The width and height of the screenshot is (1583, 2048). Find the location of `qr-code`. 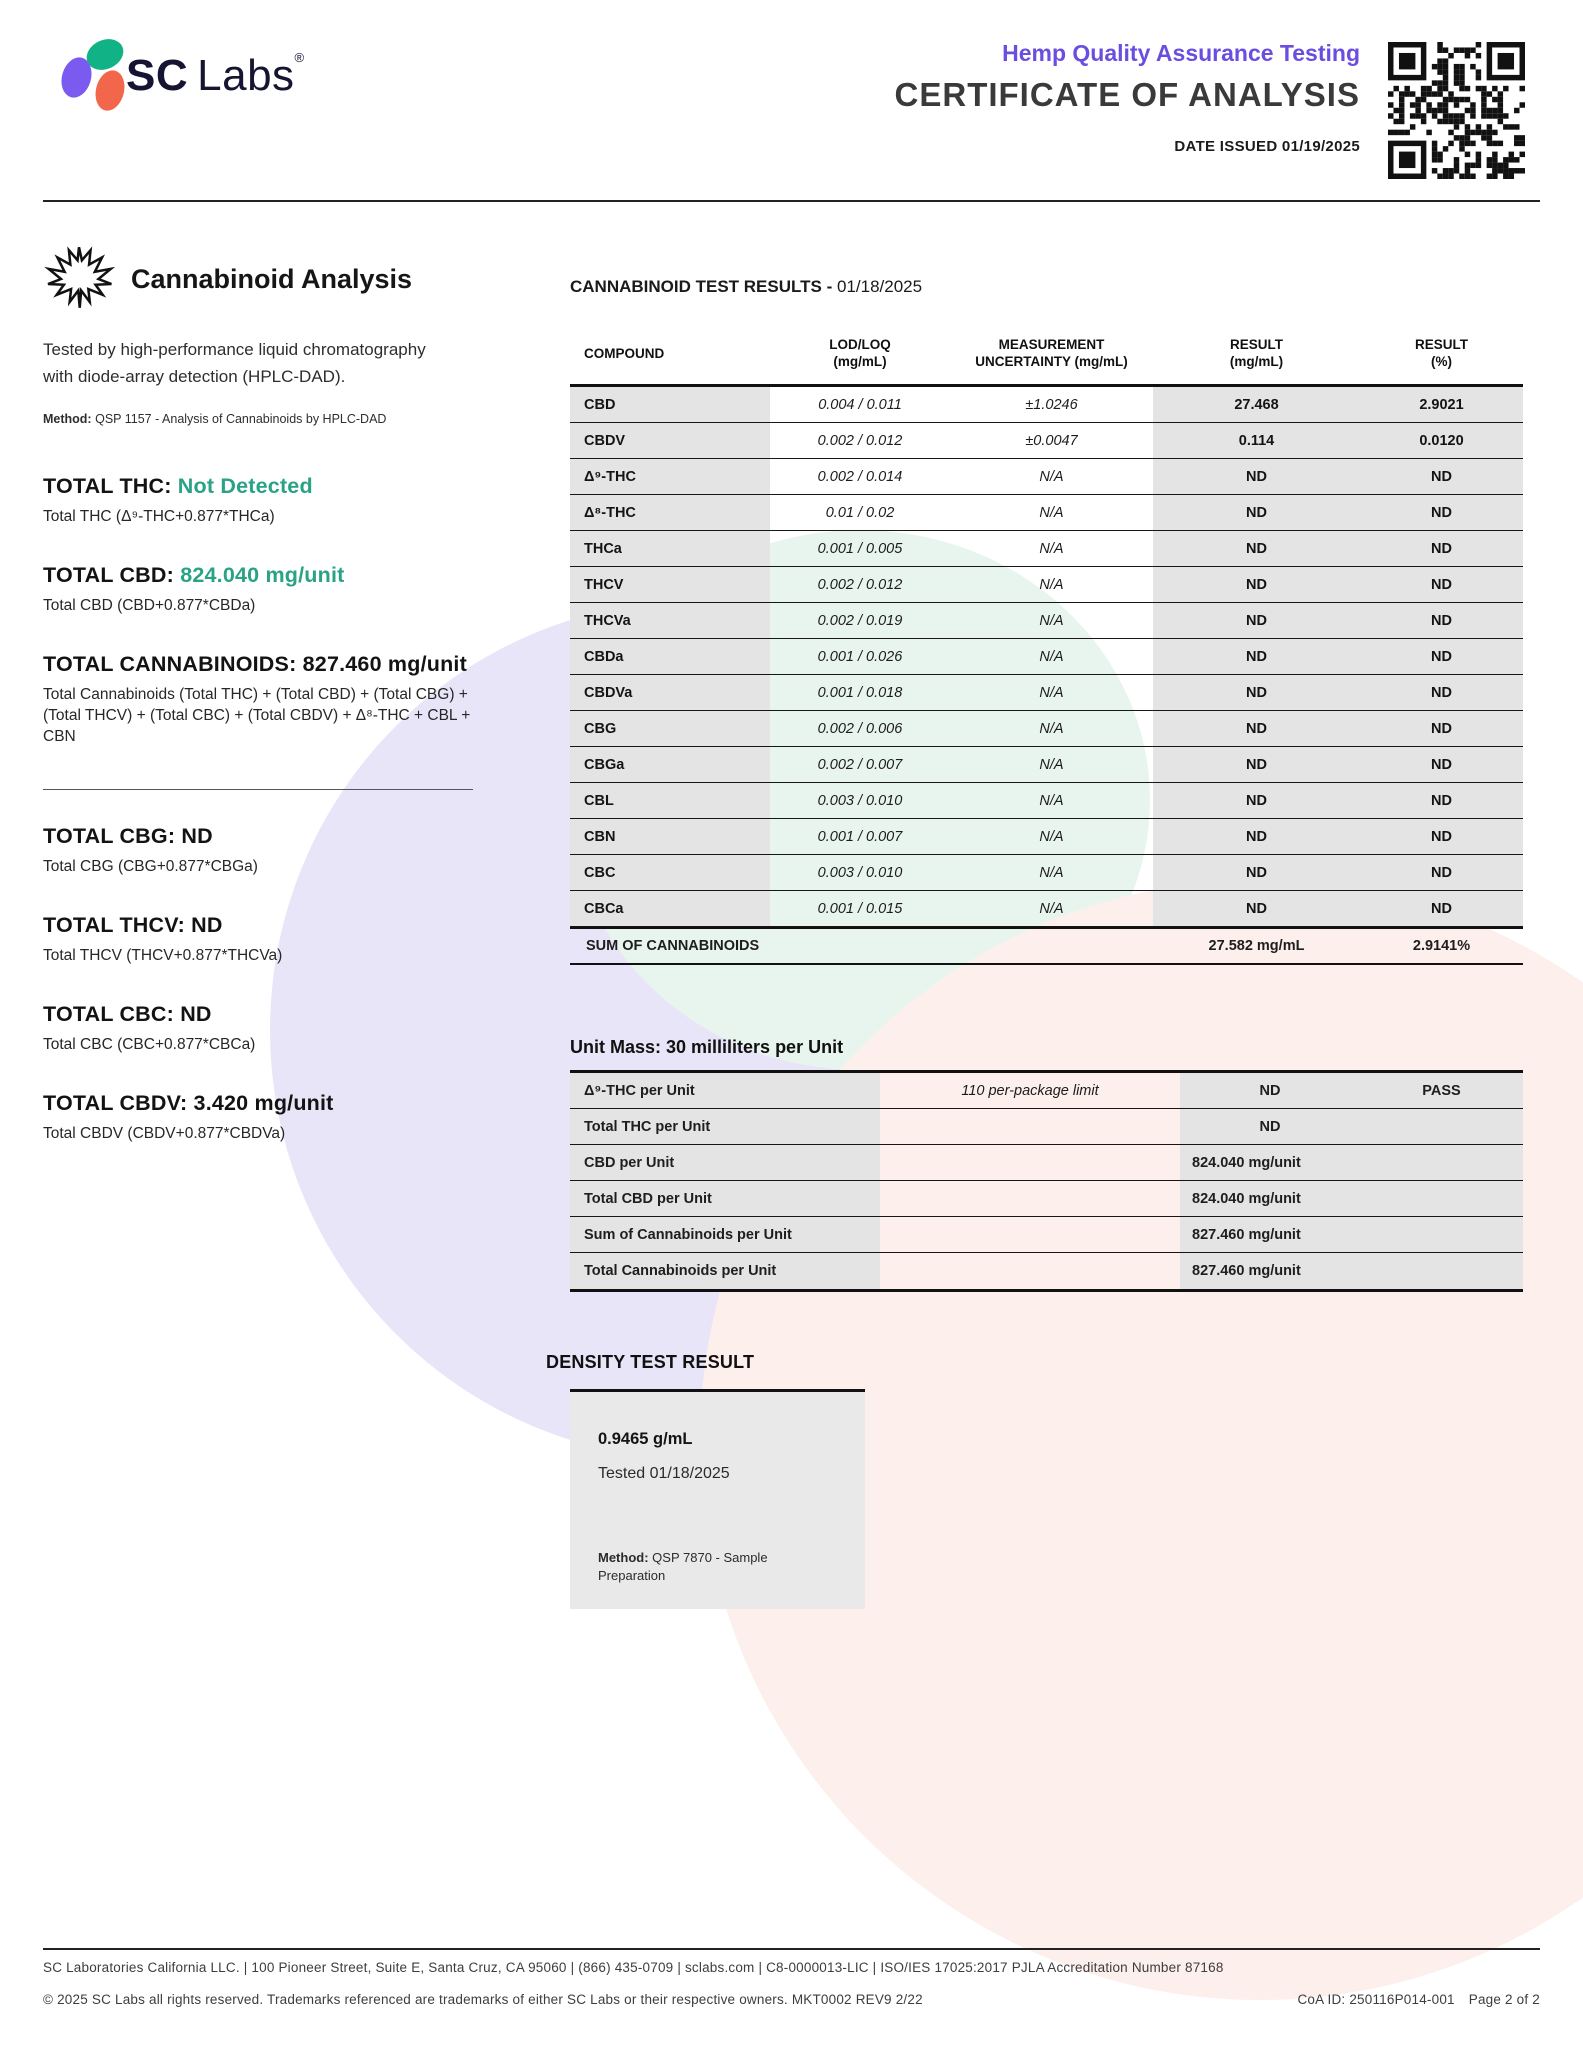

qr-code is located at coordinates (1456, 110).